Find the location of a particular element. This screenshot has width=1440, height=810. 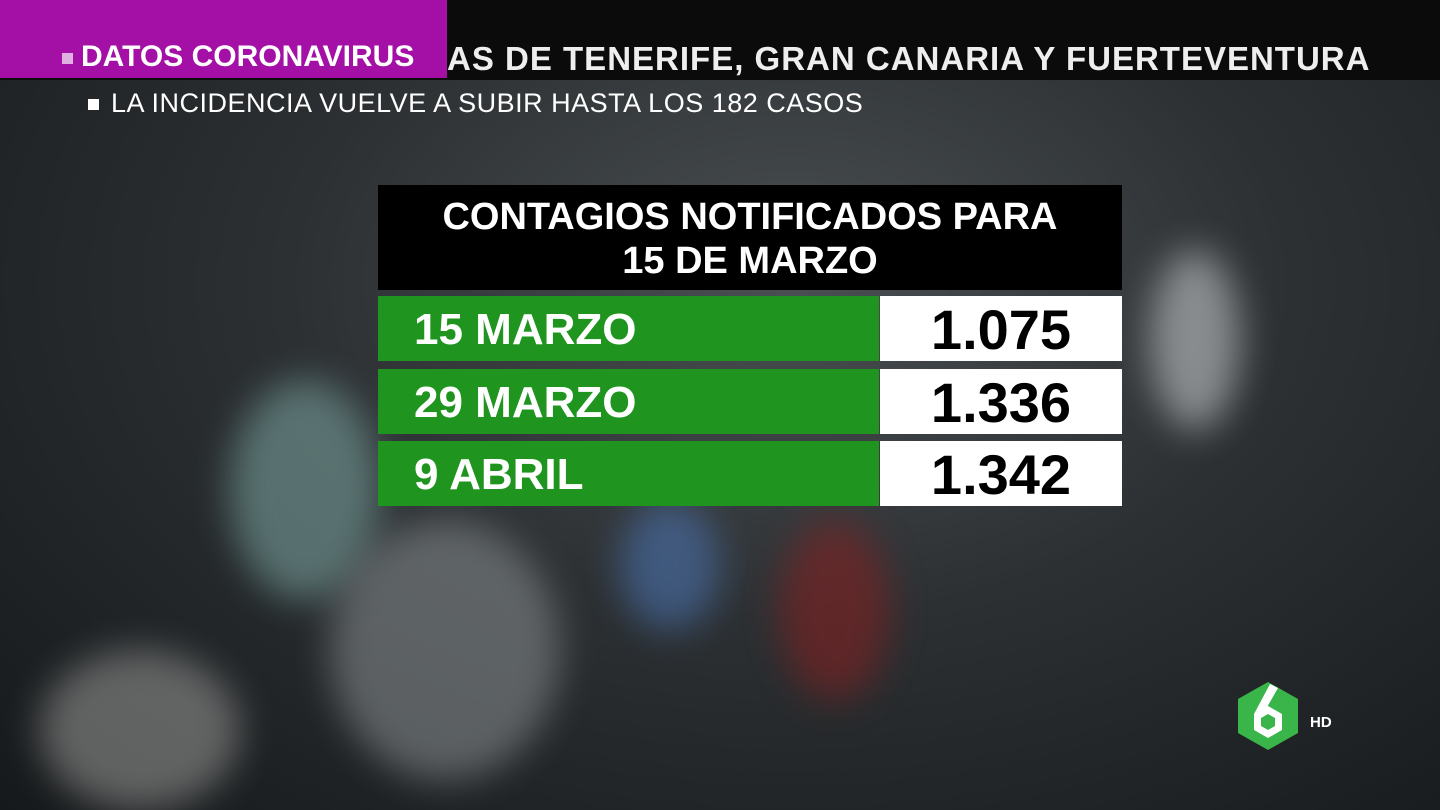

table-row: 29 MARZO 1.336 is located at coordinates (750, 401).